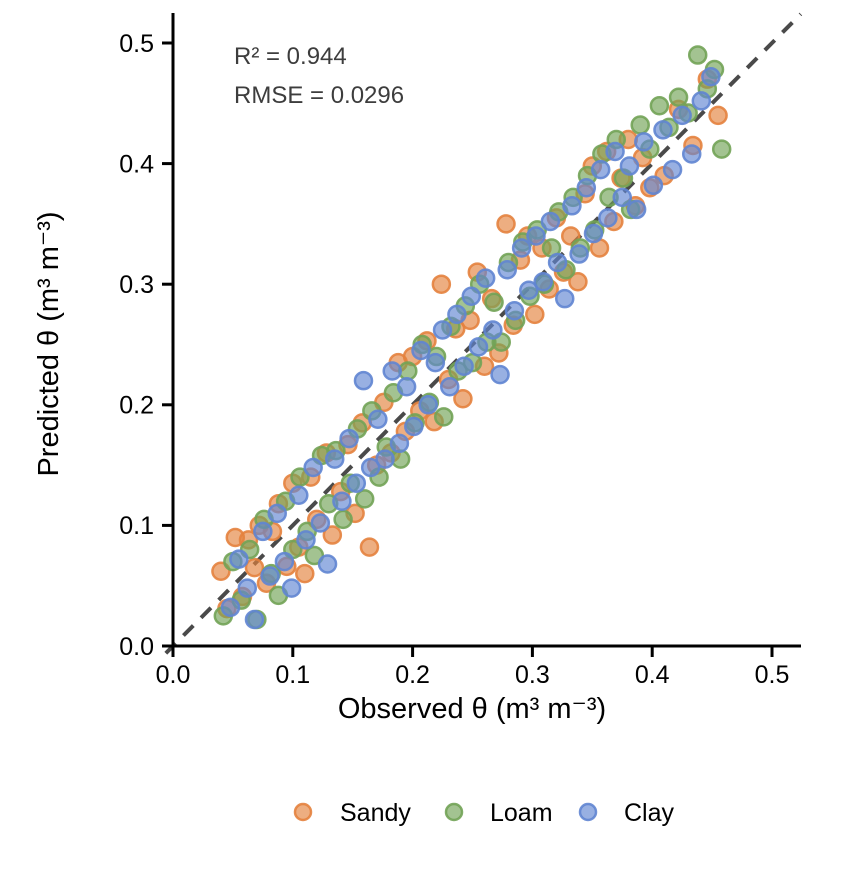 This screenshot has height=869, width=864. What do you see at coordinates (772, 675) in the screenshot?
I see `x-tick-label: 0.5` at bounding box center [772, 675].